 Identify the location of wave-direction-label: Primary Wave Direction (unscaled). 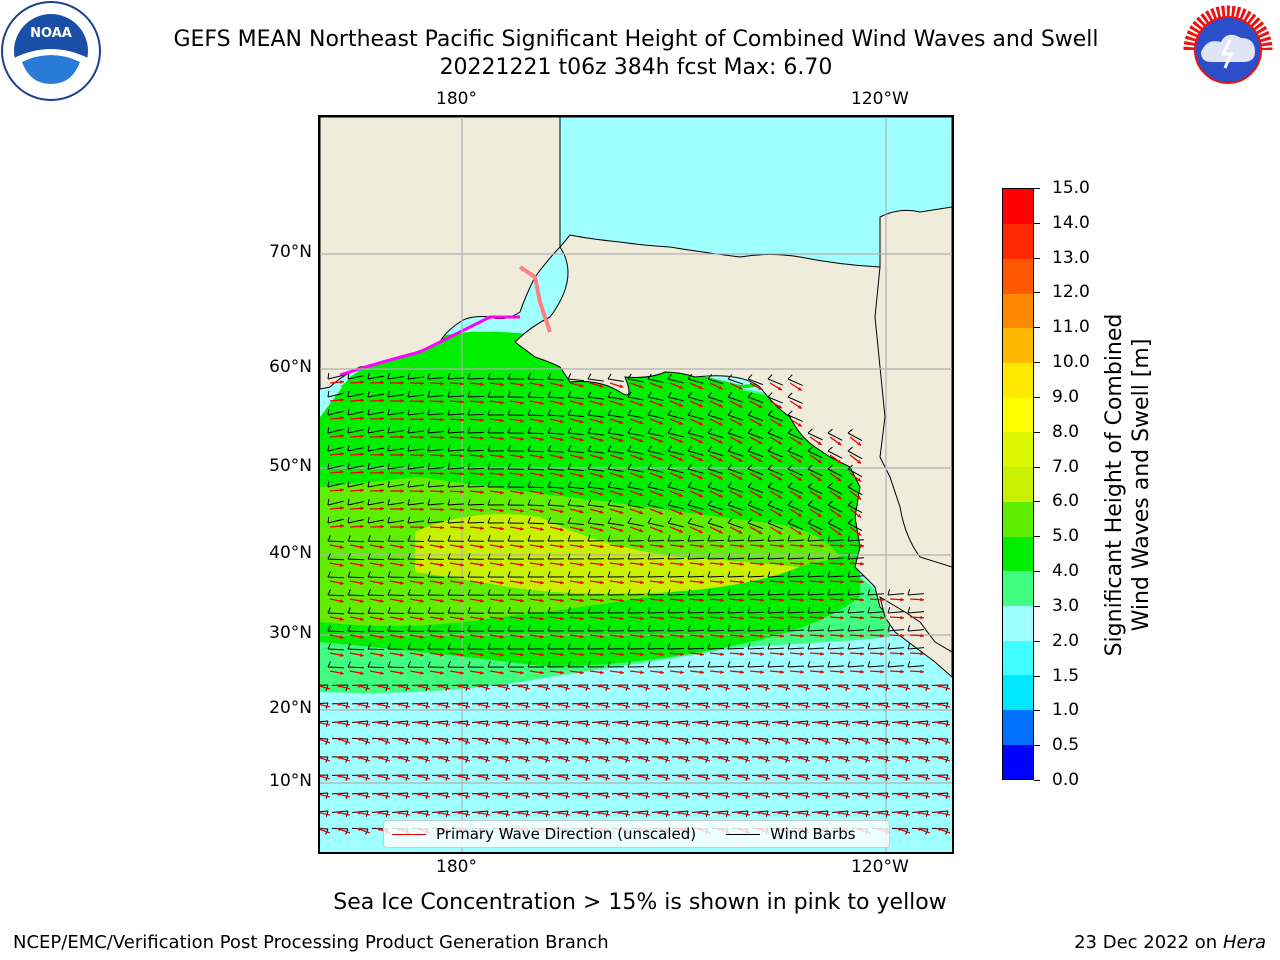
(566, 834).